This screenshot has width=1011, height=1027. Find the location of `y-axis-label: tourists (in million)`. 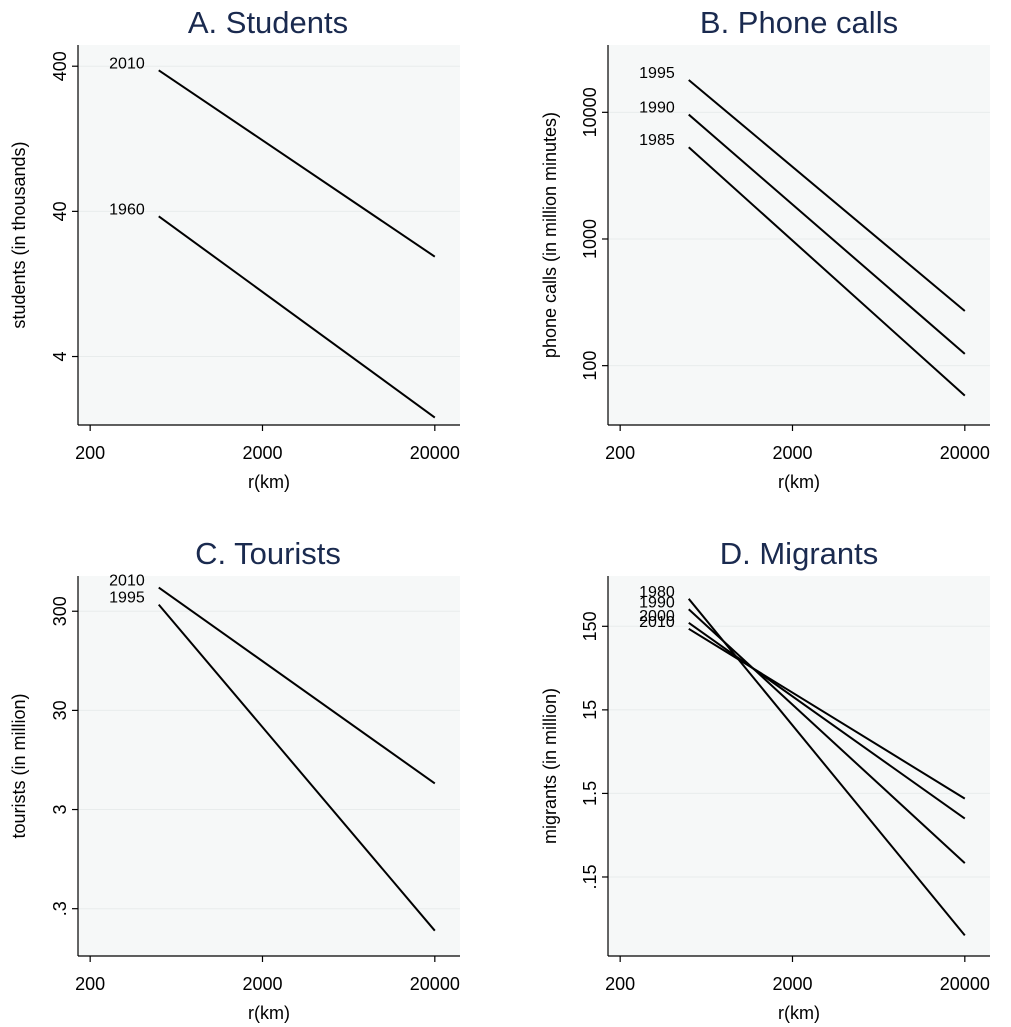

y-axis-label: tourists (in million) is located at coordinates (19, 765).